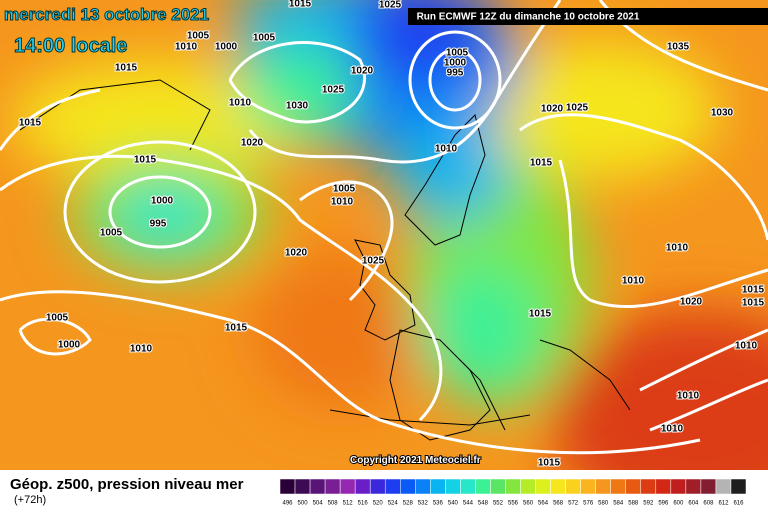 The image size is (768, 512). Describe the element at coordinates (30, 500) in the screenshot. I see `footer-lead: (+72h)` at that location.